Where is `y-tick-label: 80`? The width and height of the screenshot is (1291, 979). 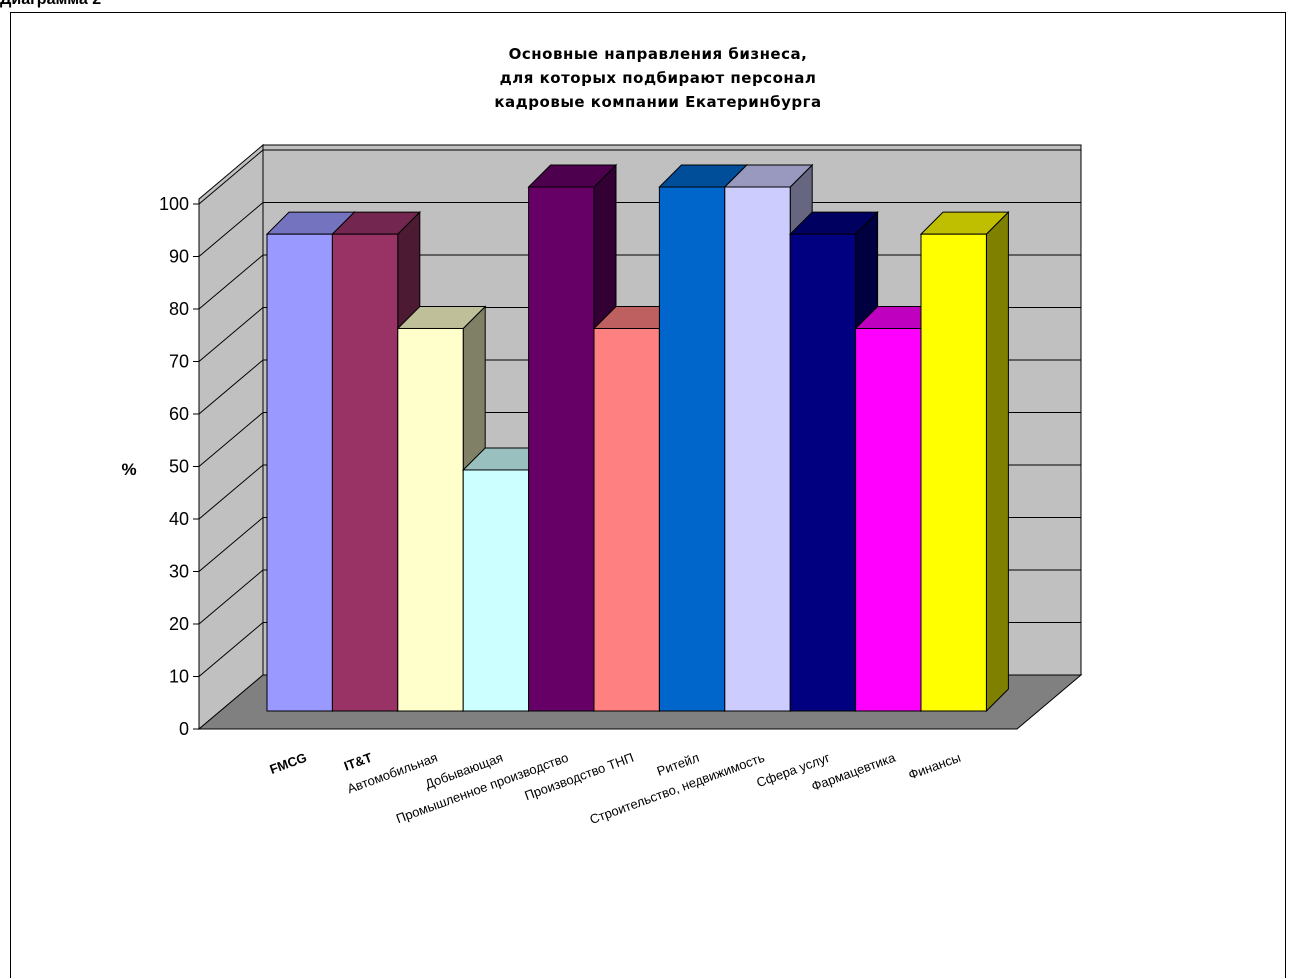
y-tick-label: 80 is located at coordinates (179, 309).